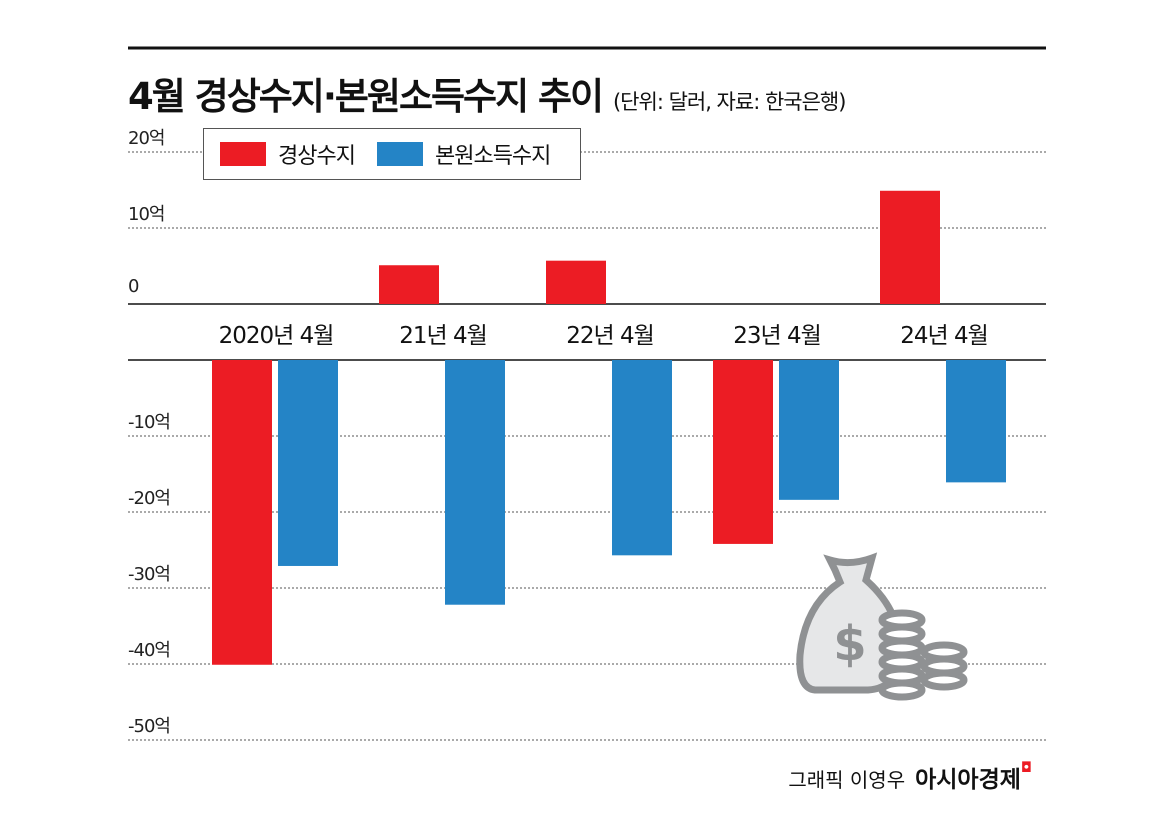  I want to click on y-tick-label: -30억, so click(149, 574).